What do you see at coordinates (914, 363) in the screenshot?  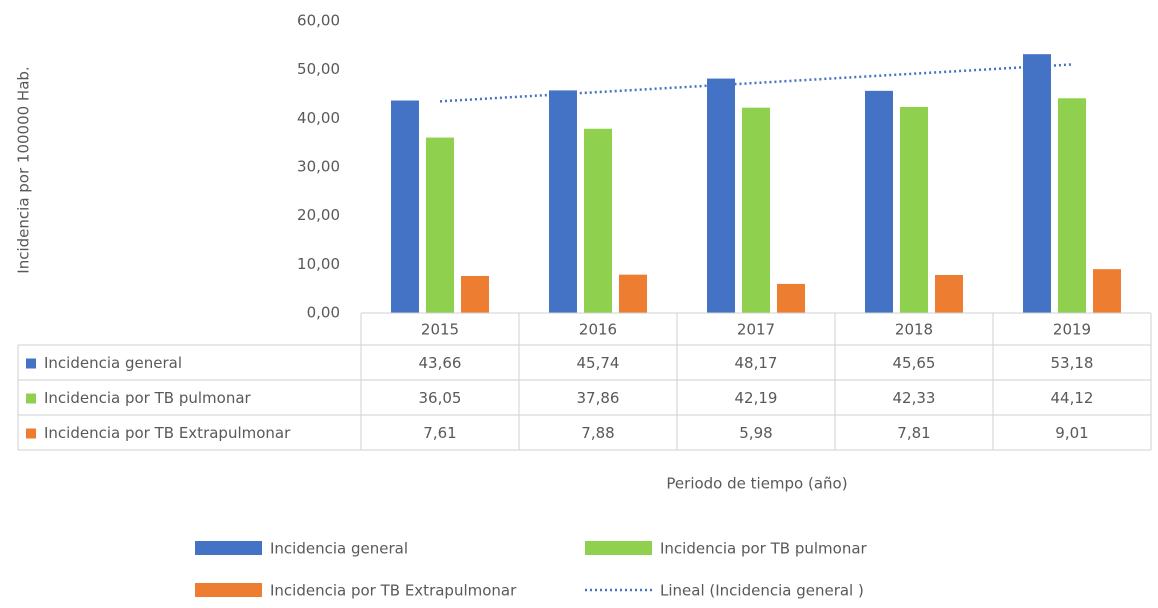 I see `table-cell: 45,65` at bounding box center [914, 363].